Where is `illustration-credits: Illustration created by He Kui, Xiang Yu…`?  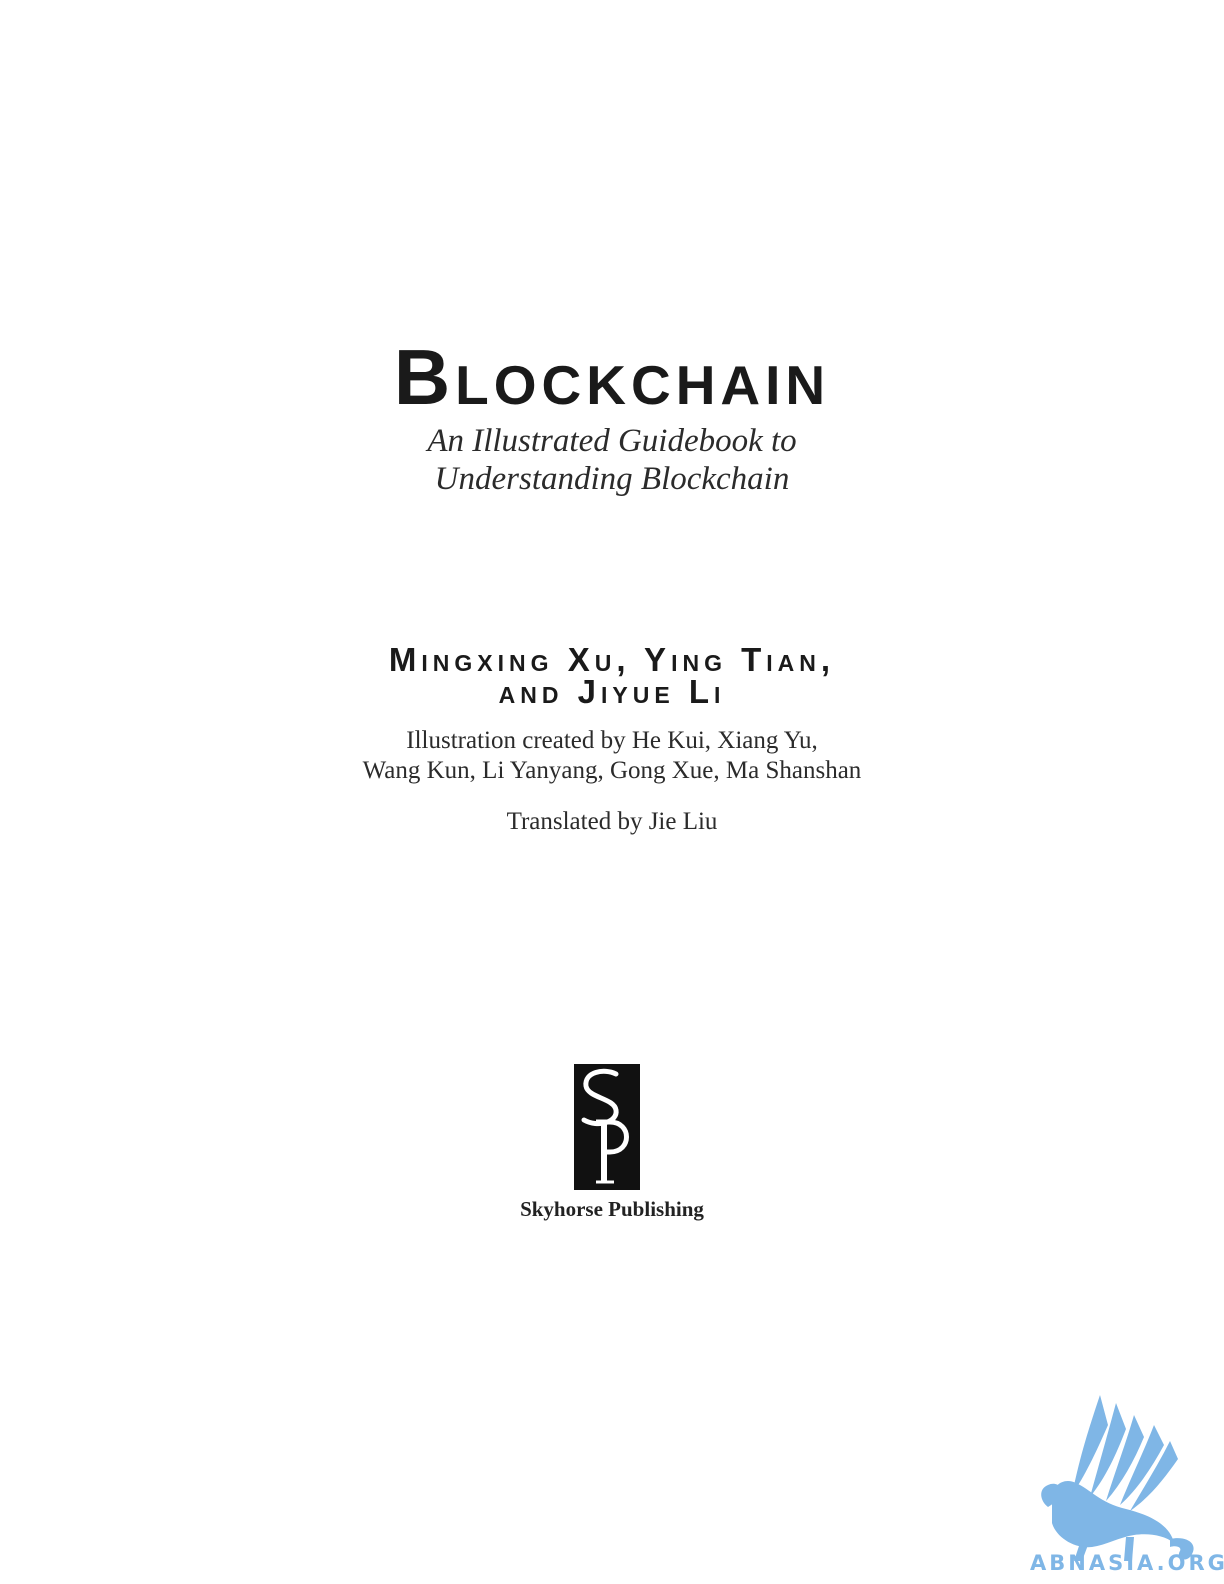 illustration-credits: Illustration created by He Kui, Xiang Yu… is located at coordinates (612, 756).